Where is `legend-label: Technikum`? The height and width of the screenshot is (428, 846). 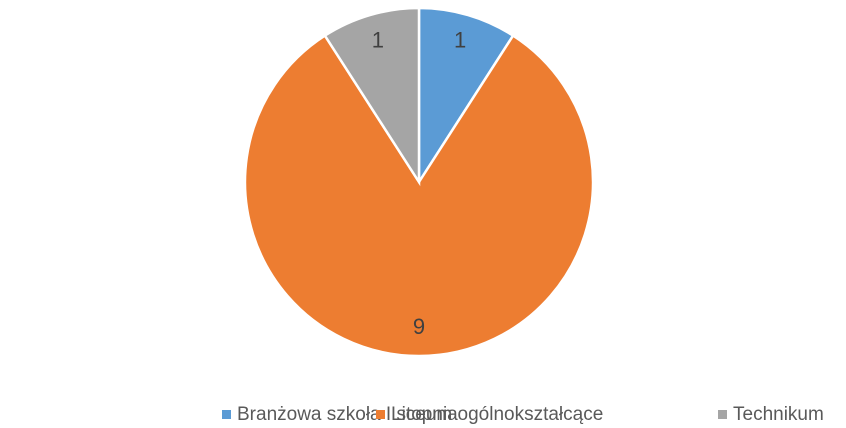 legend-label: Technikum is located at coordinates (778, 414).